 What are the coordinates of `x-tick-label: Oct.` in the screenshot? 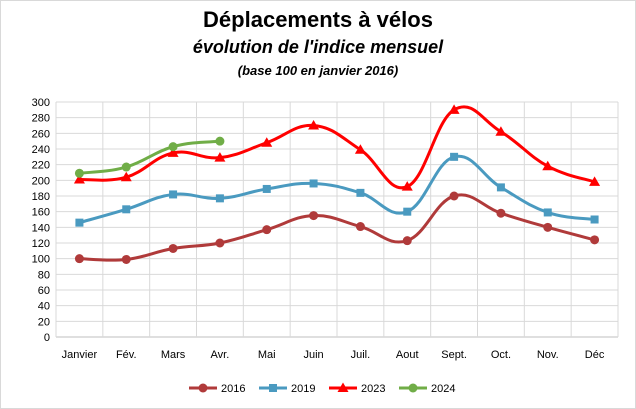 It's located at (501, 355).